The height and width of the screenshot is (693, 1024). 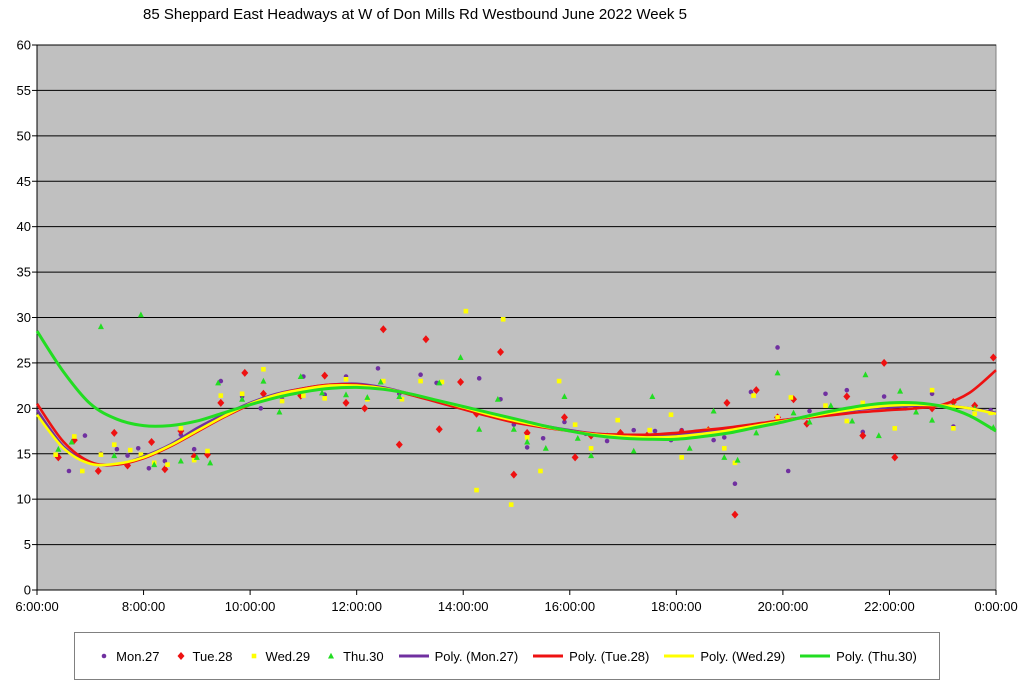 I want to click on y-tick-label: 50, so click(x=24, y=135).